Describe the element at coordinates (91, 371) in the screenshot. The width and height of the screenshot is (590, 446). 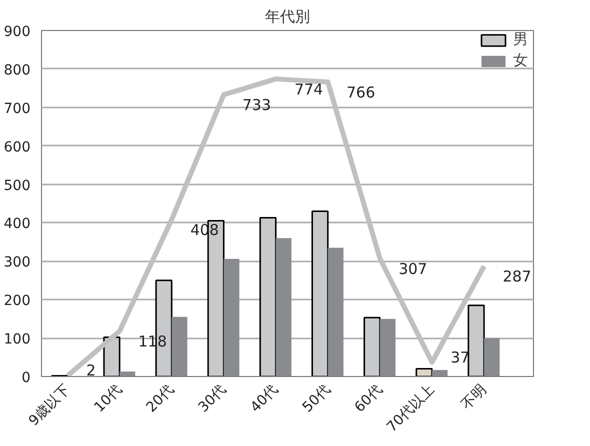
I see `data-label: 2` at that location.